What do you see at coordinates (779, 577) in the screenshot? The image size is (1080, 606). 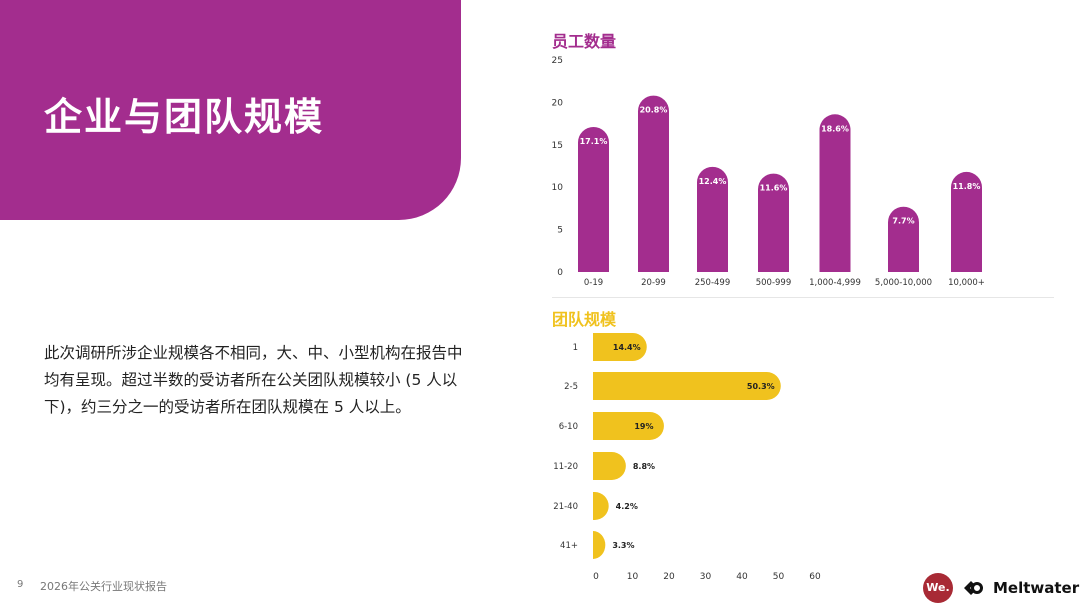 I see `x-tick-label: 50` at bounding box center [779, 577].